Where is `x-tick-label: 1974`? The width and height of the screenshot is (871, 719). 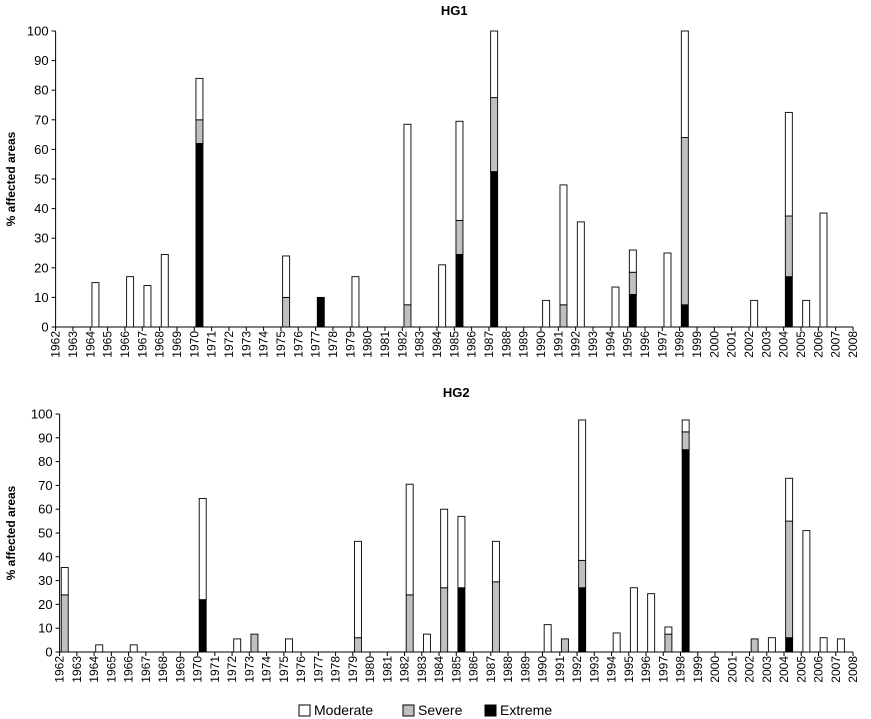
x-tick-label: 1974 is located at coordinates (267, 669).